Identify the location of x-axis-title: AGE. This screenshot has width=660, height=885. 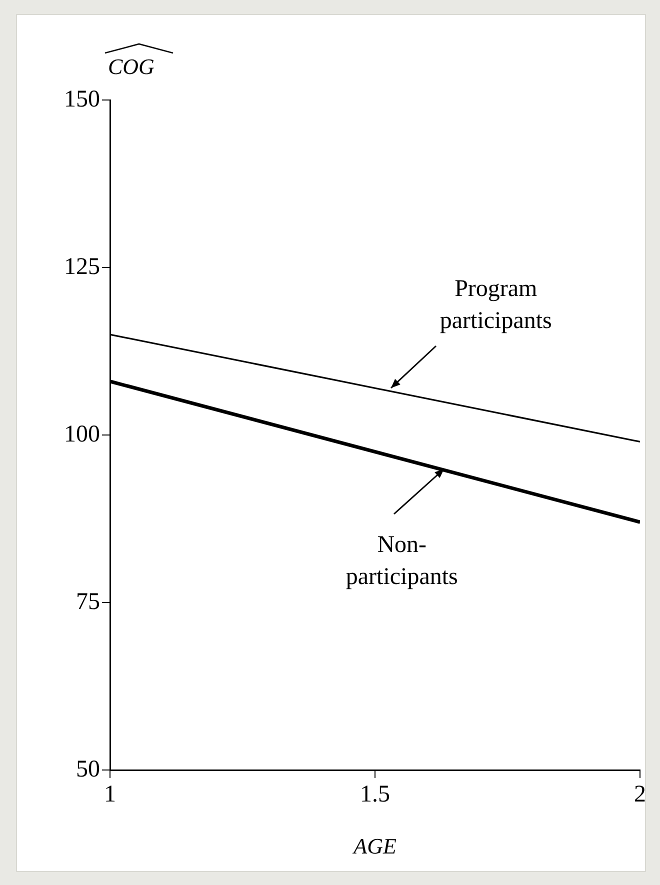
(374, 846).